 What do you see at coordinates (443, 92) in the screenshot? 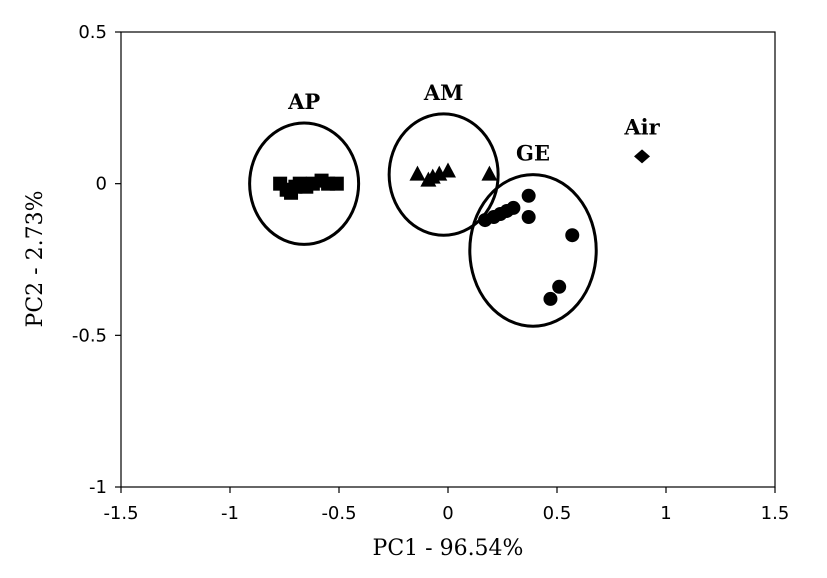
I see `group-label-am: AM` at bounding box center [443, 92].